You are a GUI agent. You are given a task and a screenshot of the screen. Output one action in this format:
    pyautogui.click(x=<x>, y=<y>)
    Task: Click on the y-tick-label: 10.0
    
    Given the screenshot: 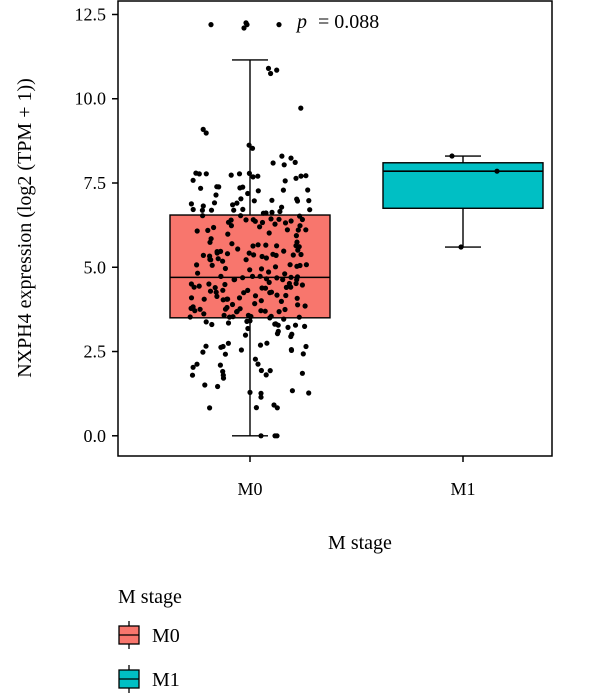 What is the action you would take?
    pyautogui.click(x=91, y=99)
    